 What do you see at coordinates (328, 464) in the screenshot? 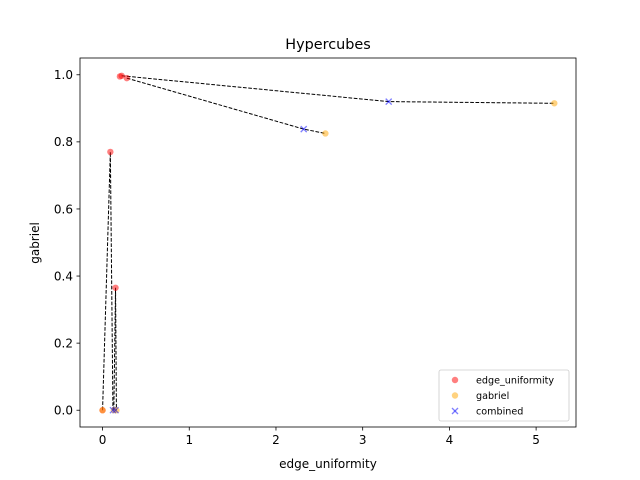
I see `x-axis-label: edge_uniformity` at bounding box center [328, 464].